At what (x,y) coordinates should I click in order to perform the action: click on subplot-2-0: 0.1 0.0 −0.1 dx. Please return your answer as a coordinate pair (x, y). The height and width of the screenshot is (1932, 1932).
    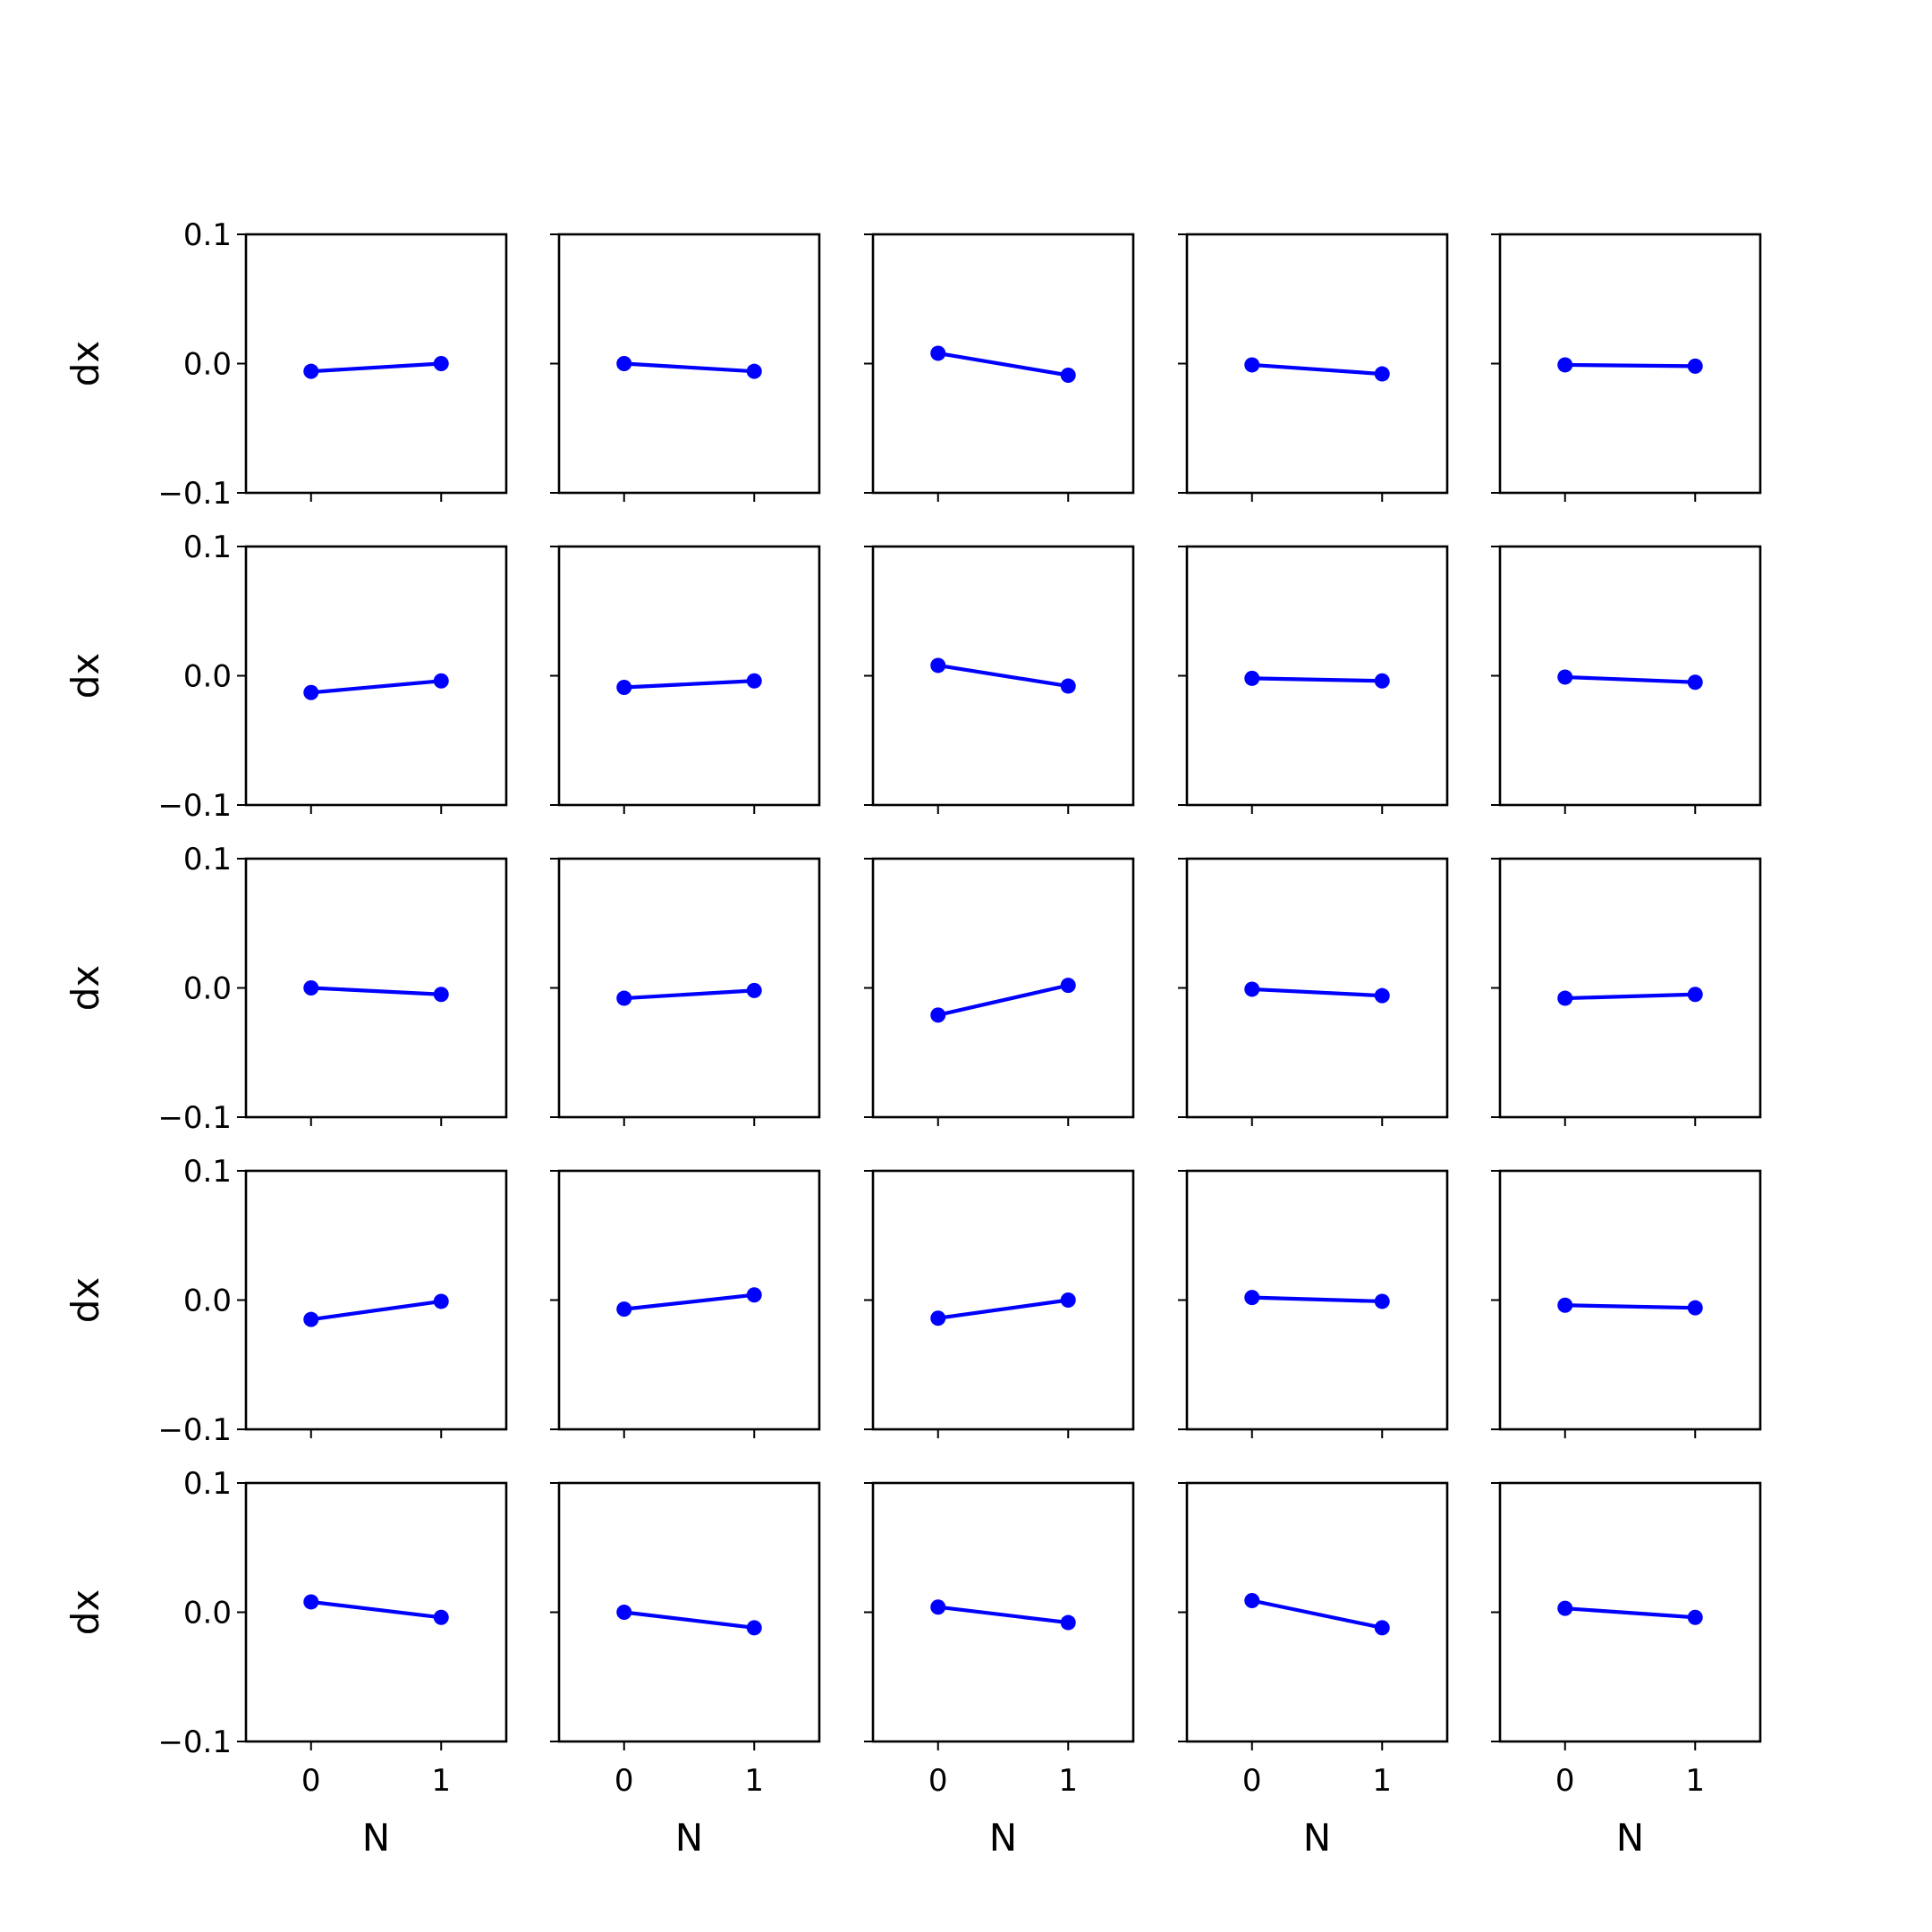
    Looking at the image, I should click on (286, 989).